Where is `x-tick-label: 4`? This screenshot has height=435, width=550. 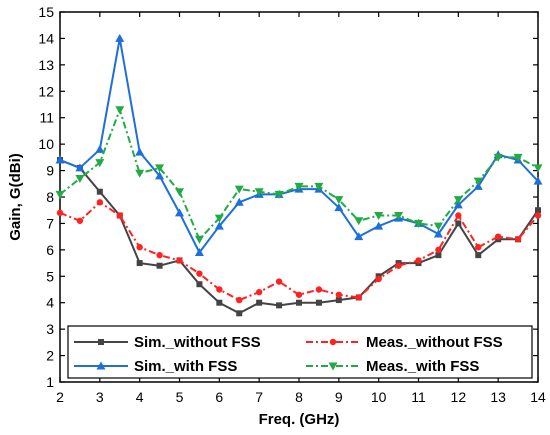
x-tick-label: 4 is located at coordinates (140, 397).